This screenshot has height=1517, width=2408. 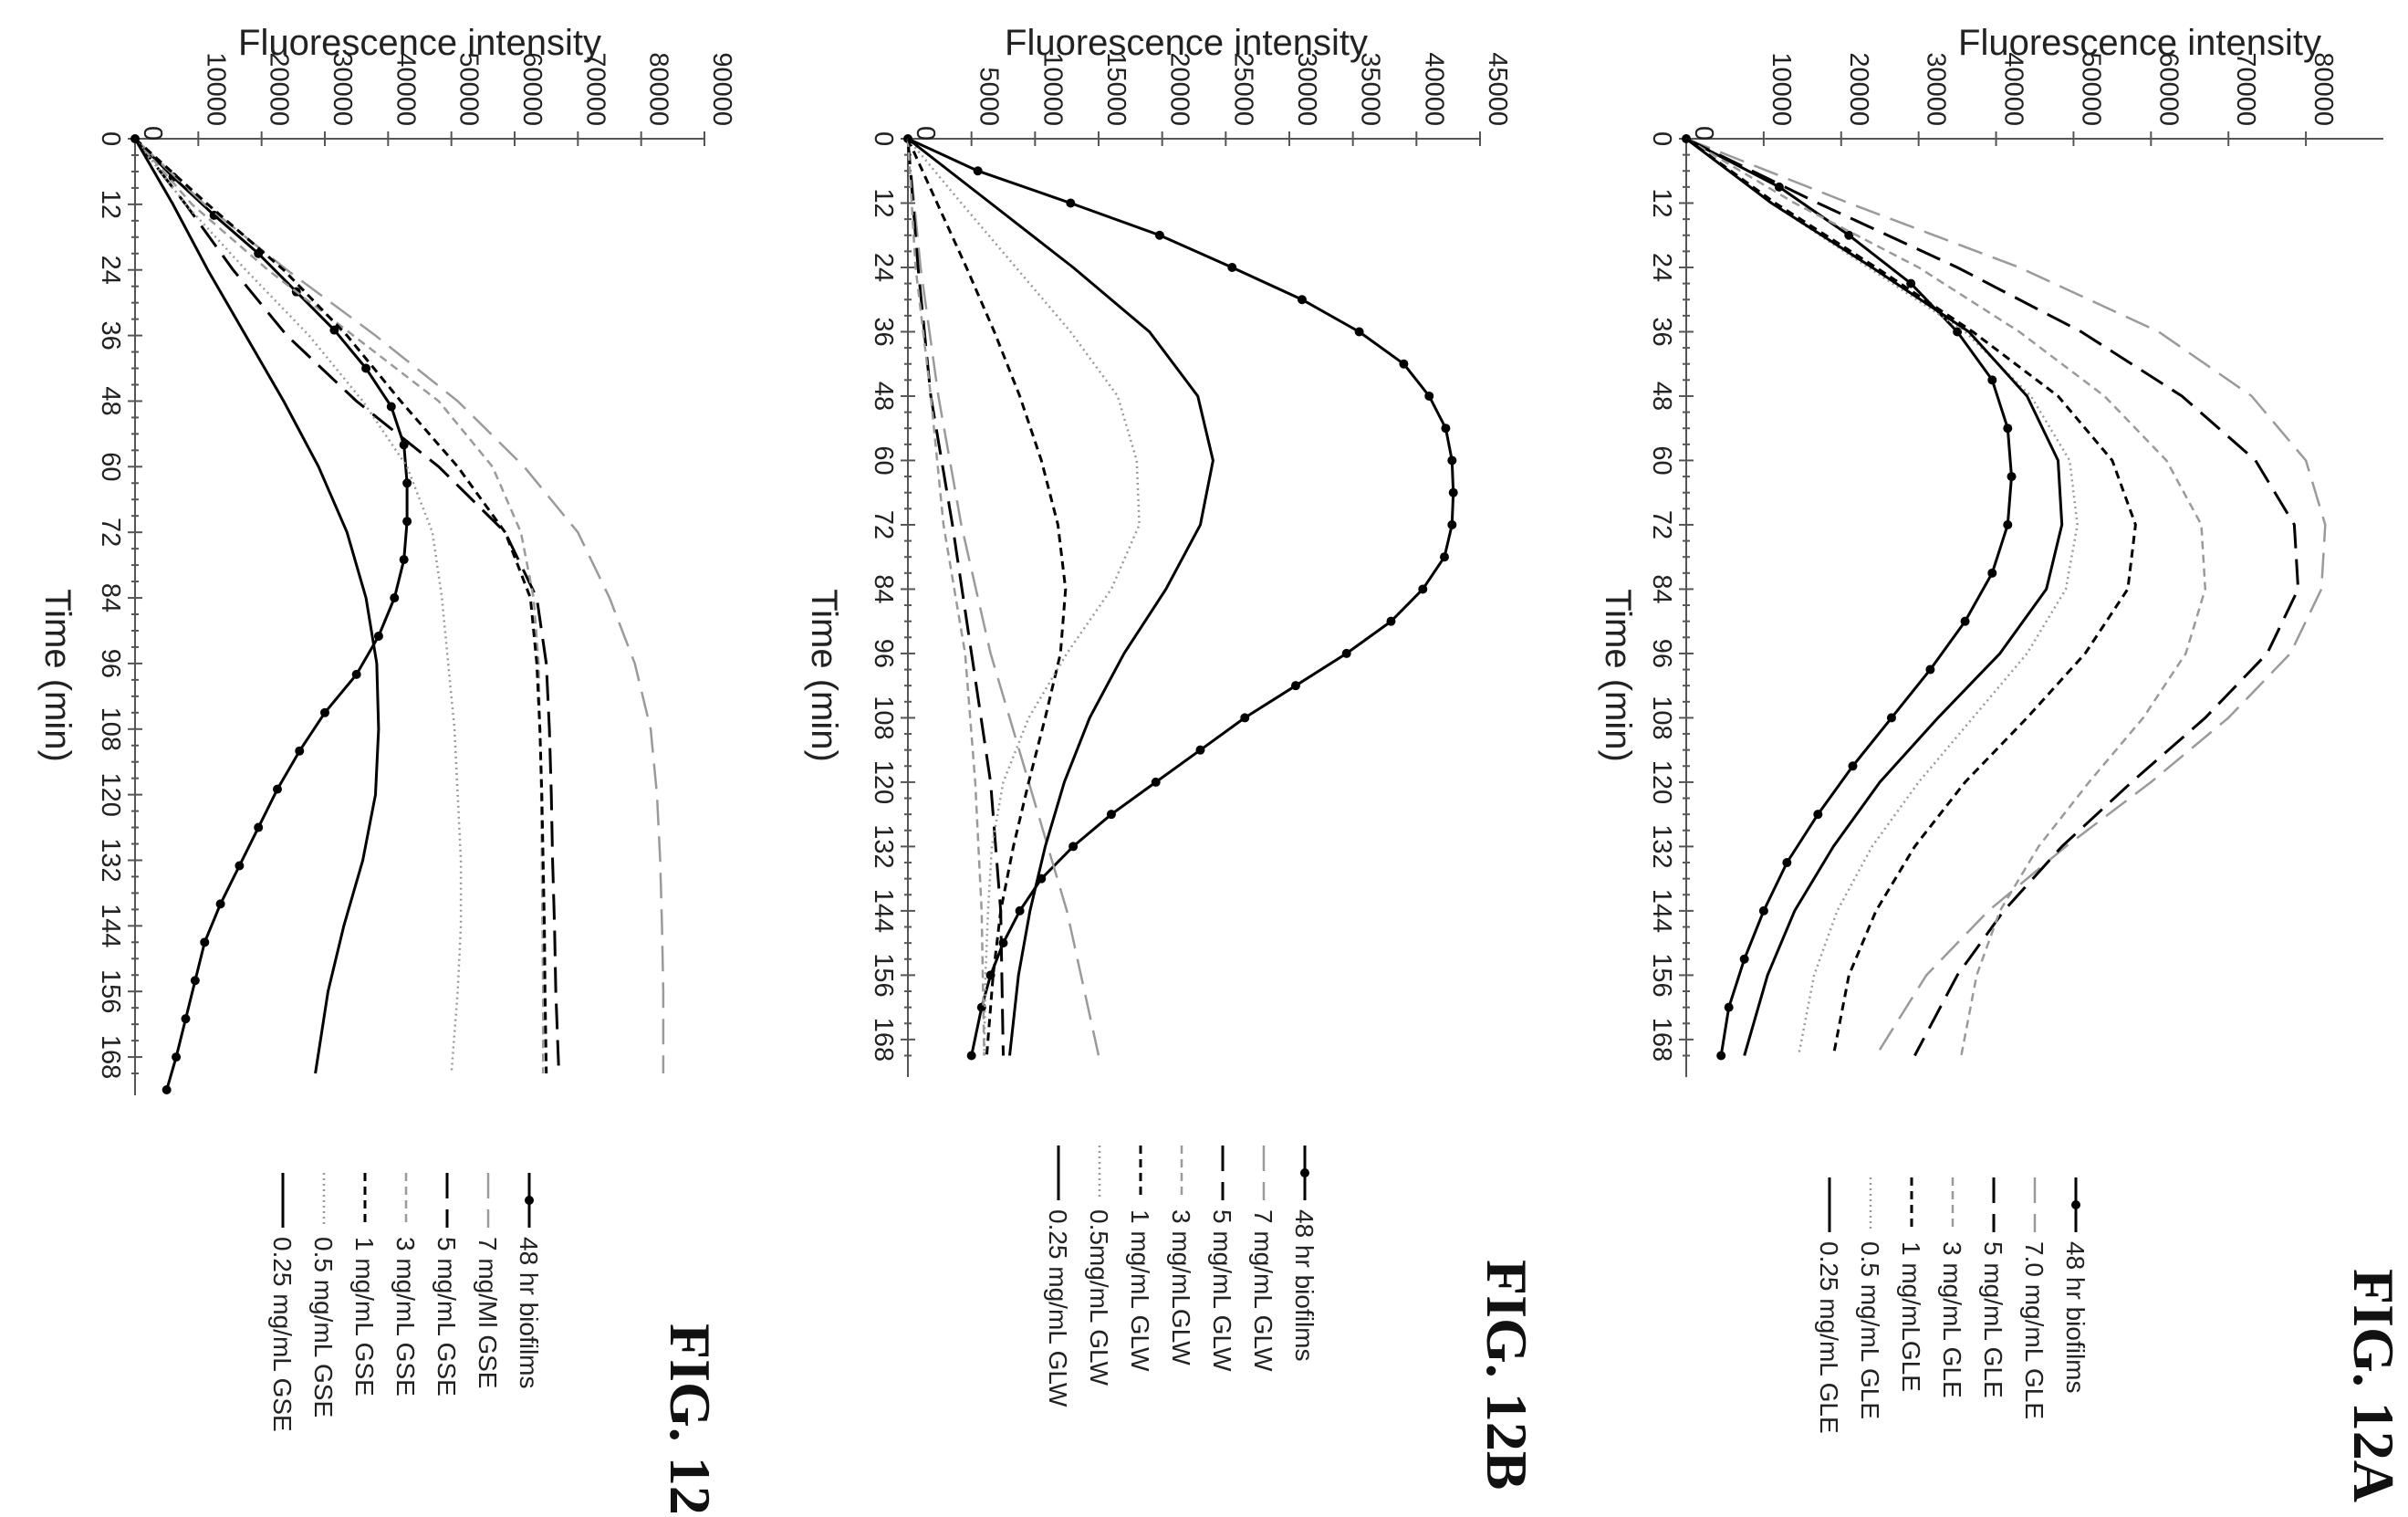 I want to click on legend-label: 1 mg/mL GLW, so click(x=1140, y=1290).